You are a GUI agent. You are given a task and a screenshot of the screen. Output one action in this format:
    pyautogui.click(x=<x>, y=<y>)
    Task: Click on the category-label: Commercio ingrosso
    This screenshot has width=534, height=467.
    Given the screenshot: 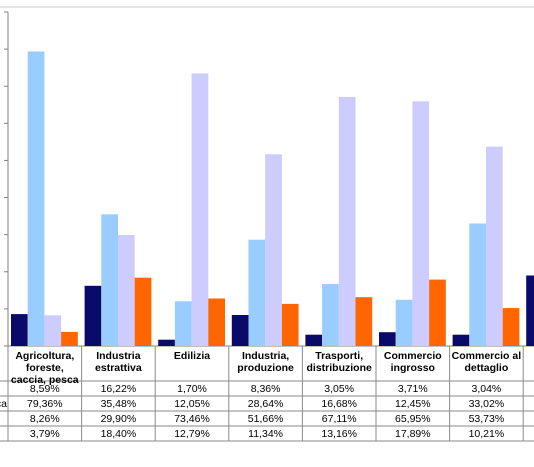 What is the action you would take?
    pyautogui.click(x=413, y=362)
    